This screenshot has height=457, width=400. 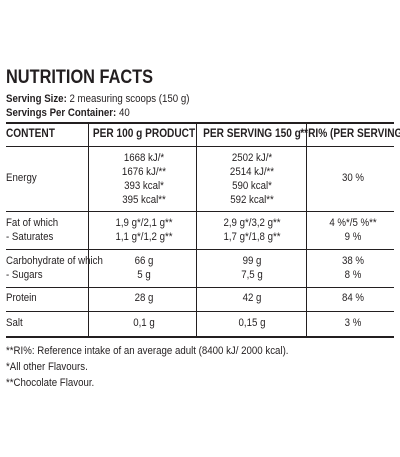 I want to click on servings-per-container-label: Servings Per Container:, so click(x=61, y=113).